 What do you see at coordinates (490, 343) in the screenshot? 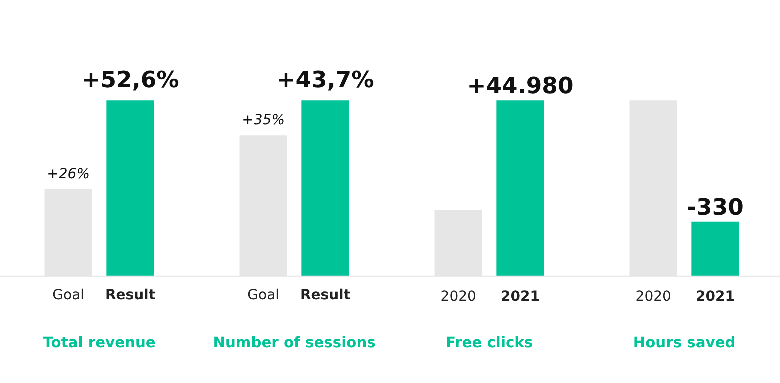
I see `x-axis-title: Free clicks` at bounding box center [490, 343].